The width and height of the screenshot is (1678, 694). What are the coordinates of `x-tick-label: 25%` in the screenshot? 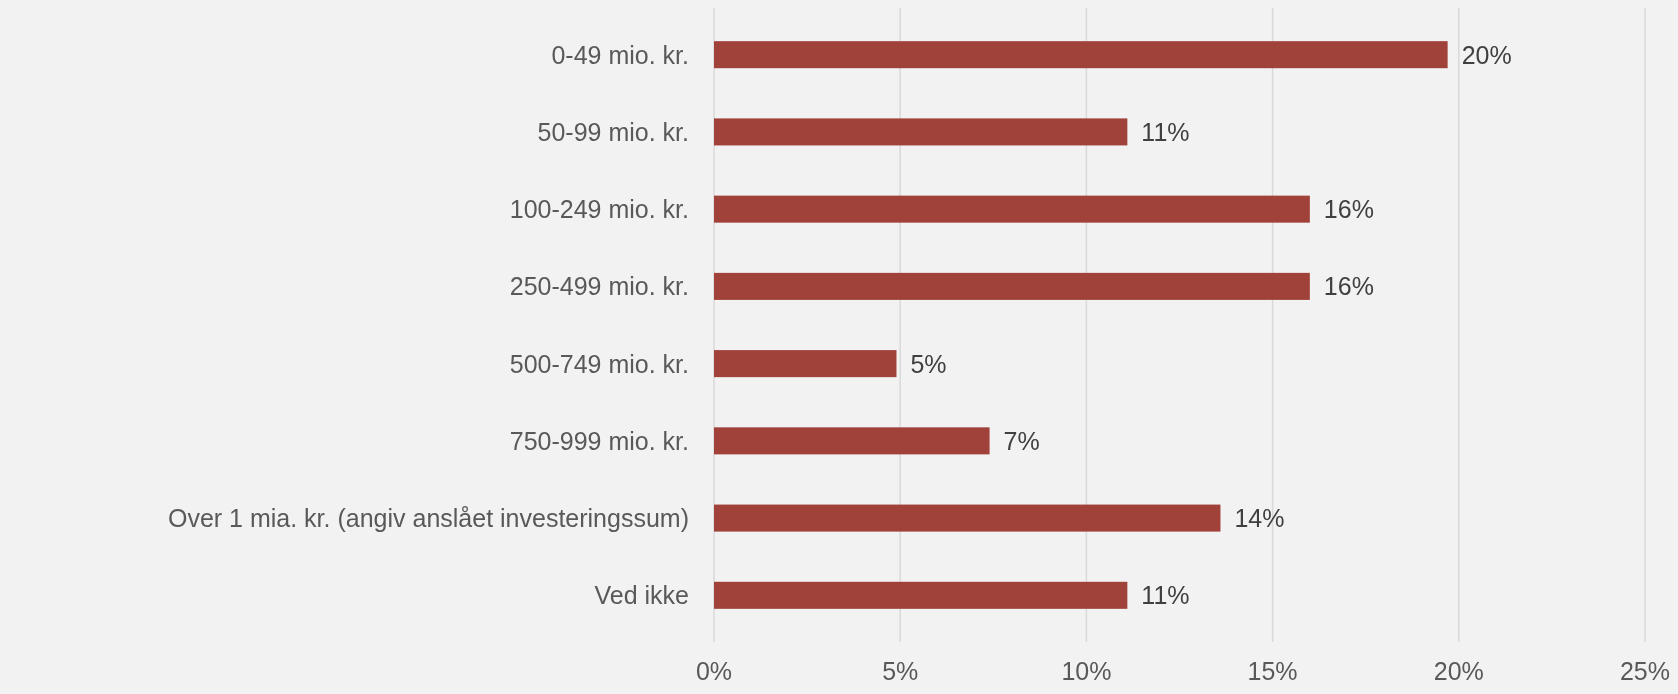 It's located at (1645, 671).